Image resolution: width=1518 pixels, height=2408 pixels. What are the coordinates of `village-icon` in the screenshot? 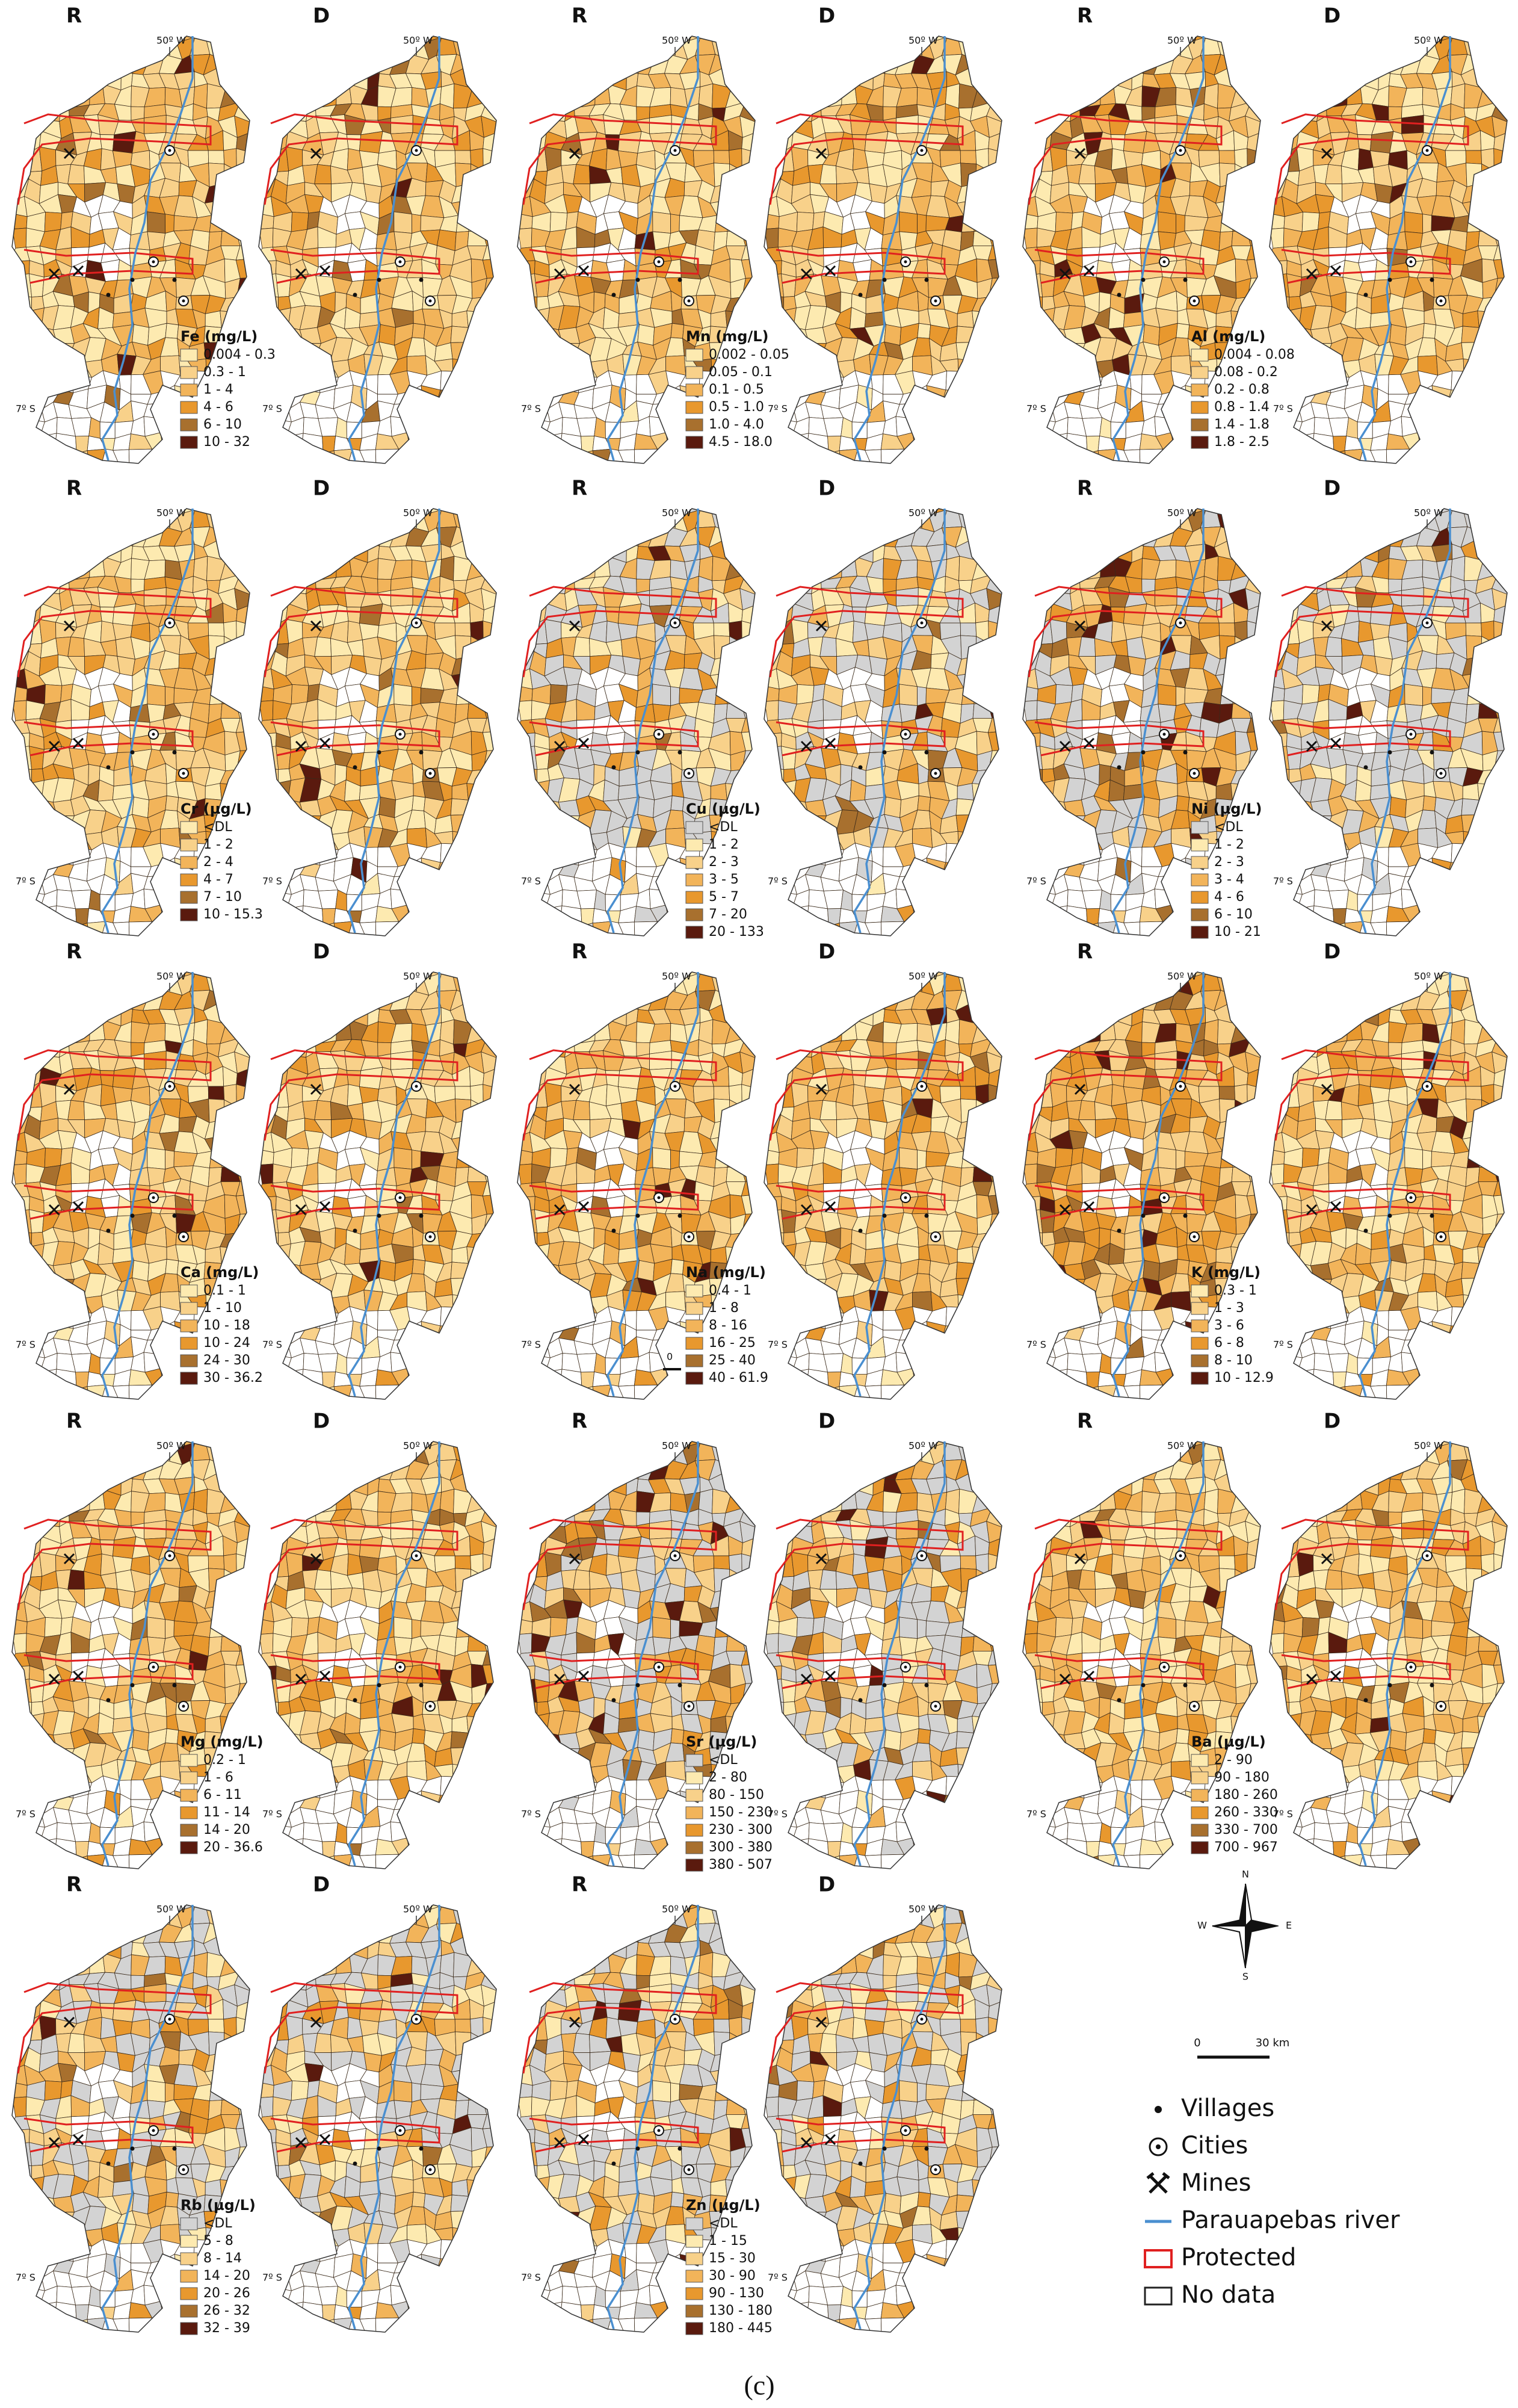 It's located at (679, 752).